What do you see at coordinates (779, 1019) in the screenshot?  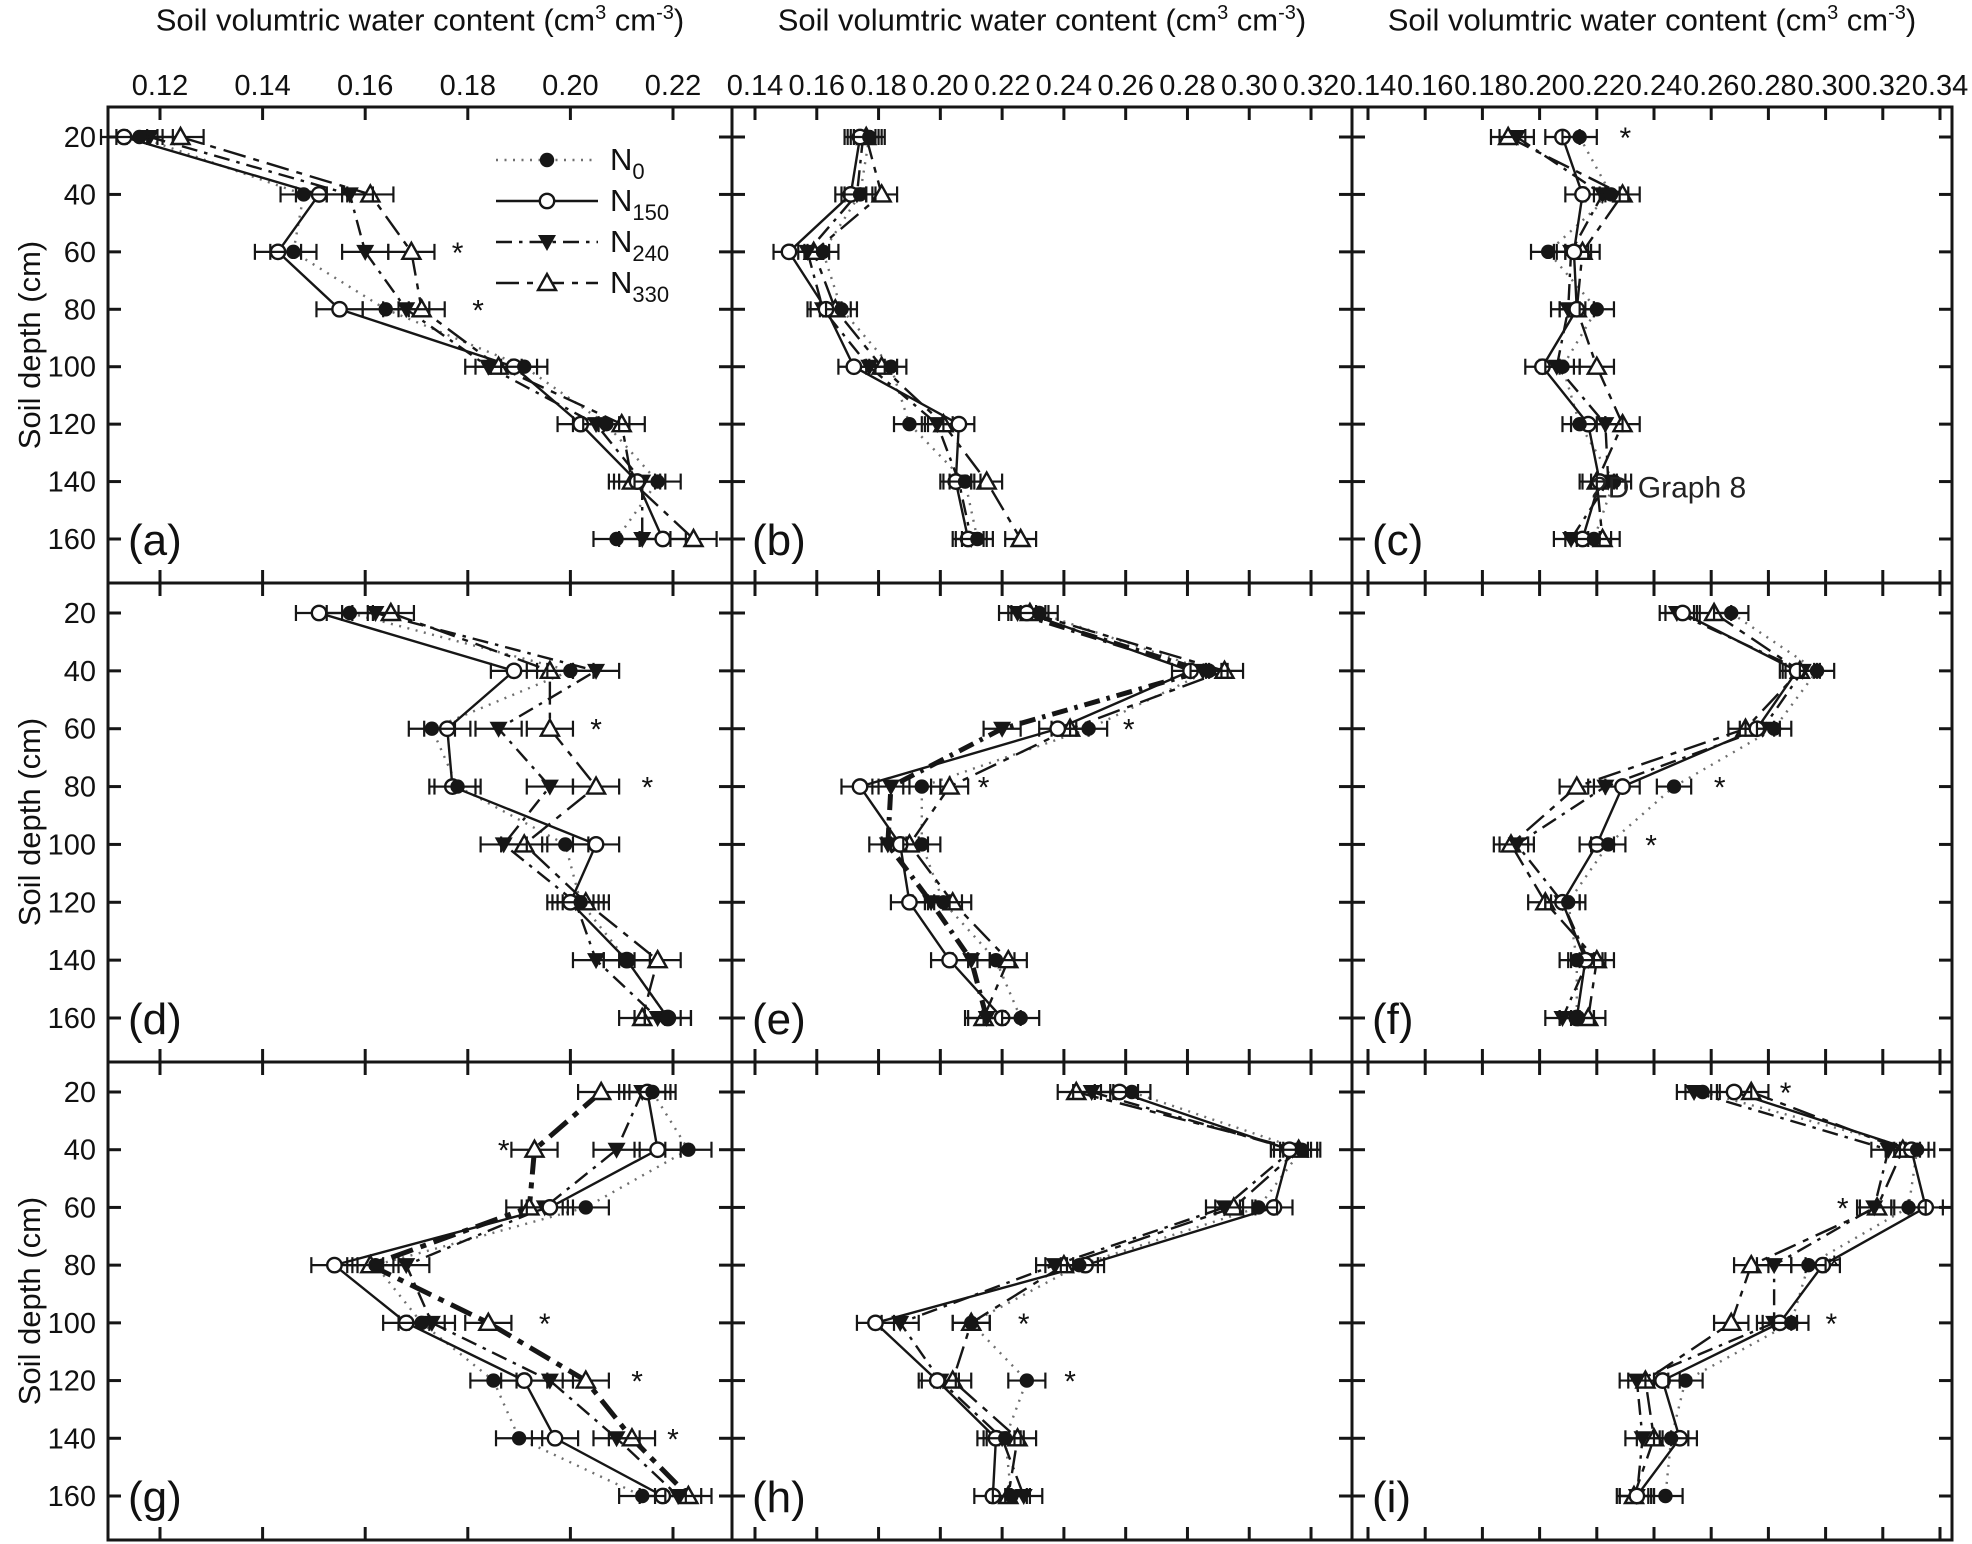 I see `panel-label-e: (e)` at bounding box center [779, 1019].